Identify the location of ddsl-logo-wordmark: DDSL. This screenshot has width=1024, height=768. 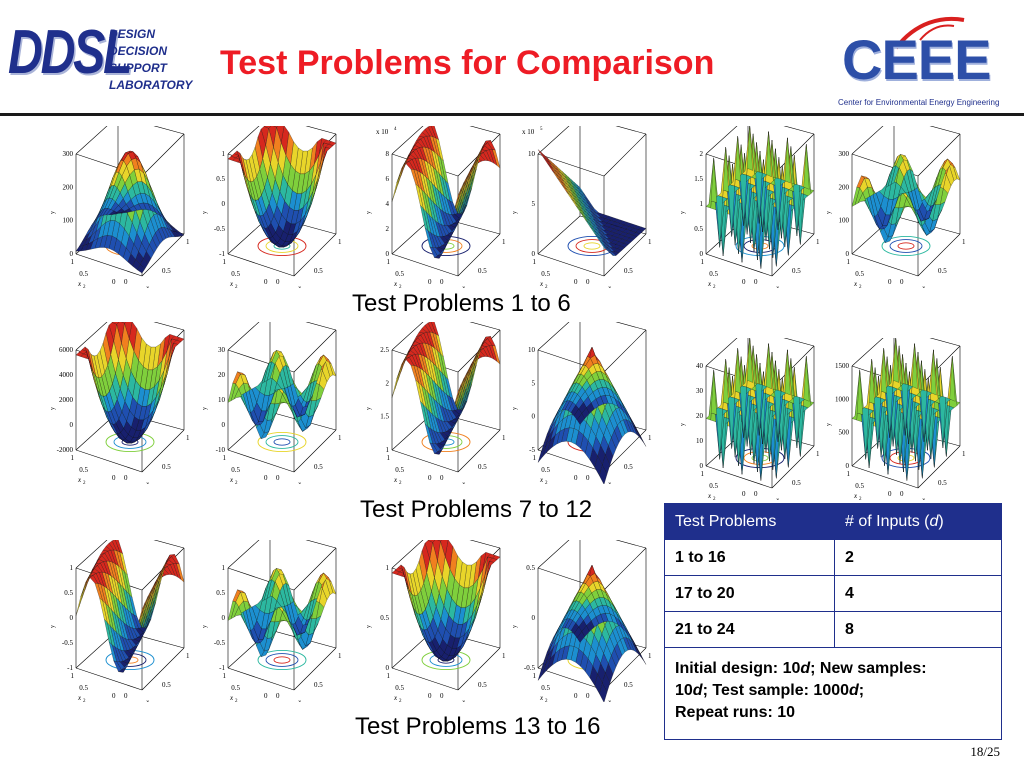
(70, 52).